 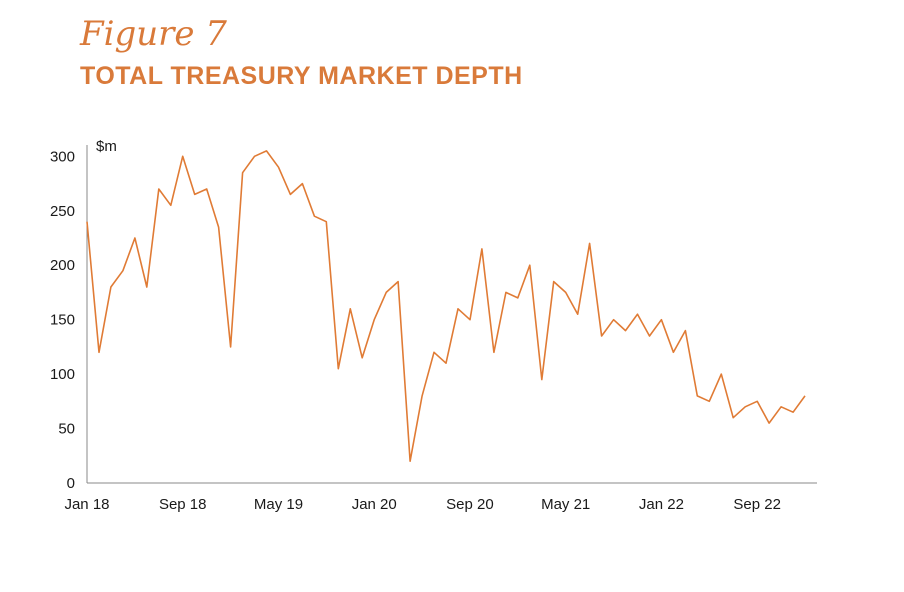 What do you see at coordinates (153, 34) in the screenshot?
I see `figure-label: Figure 7` at bounding box center [153, 34].